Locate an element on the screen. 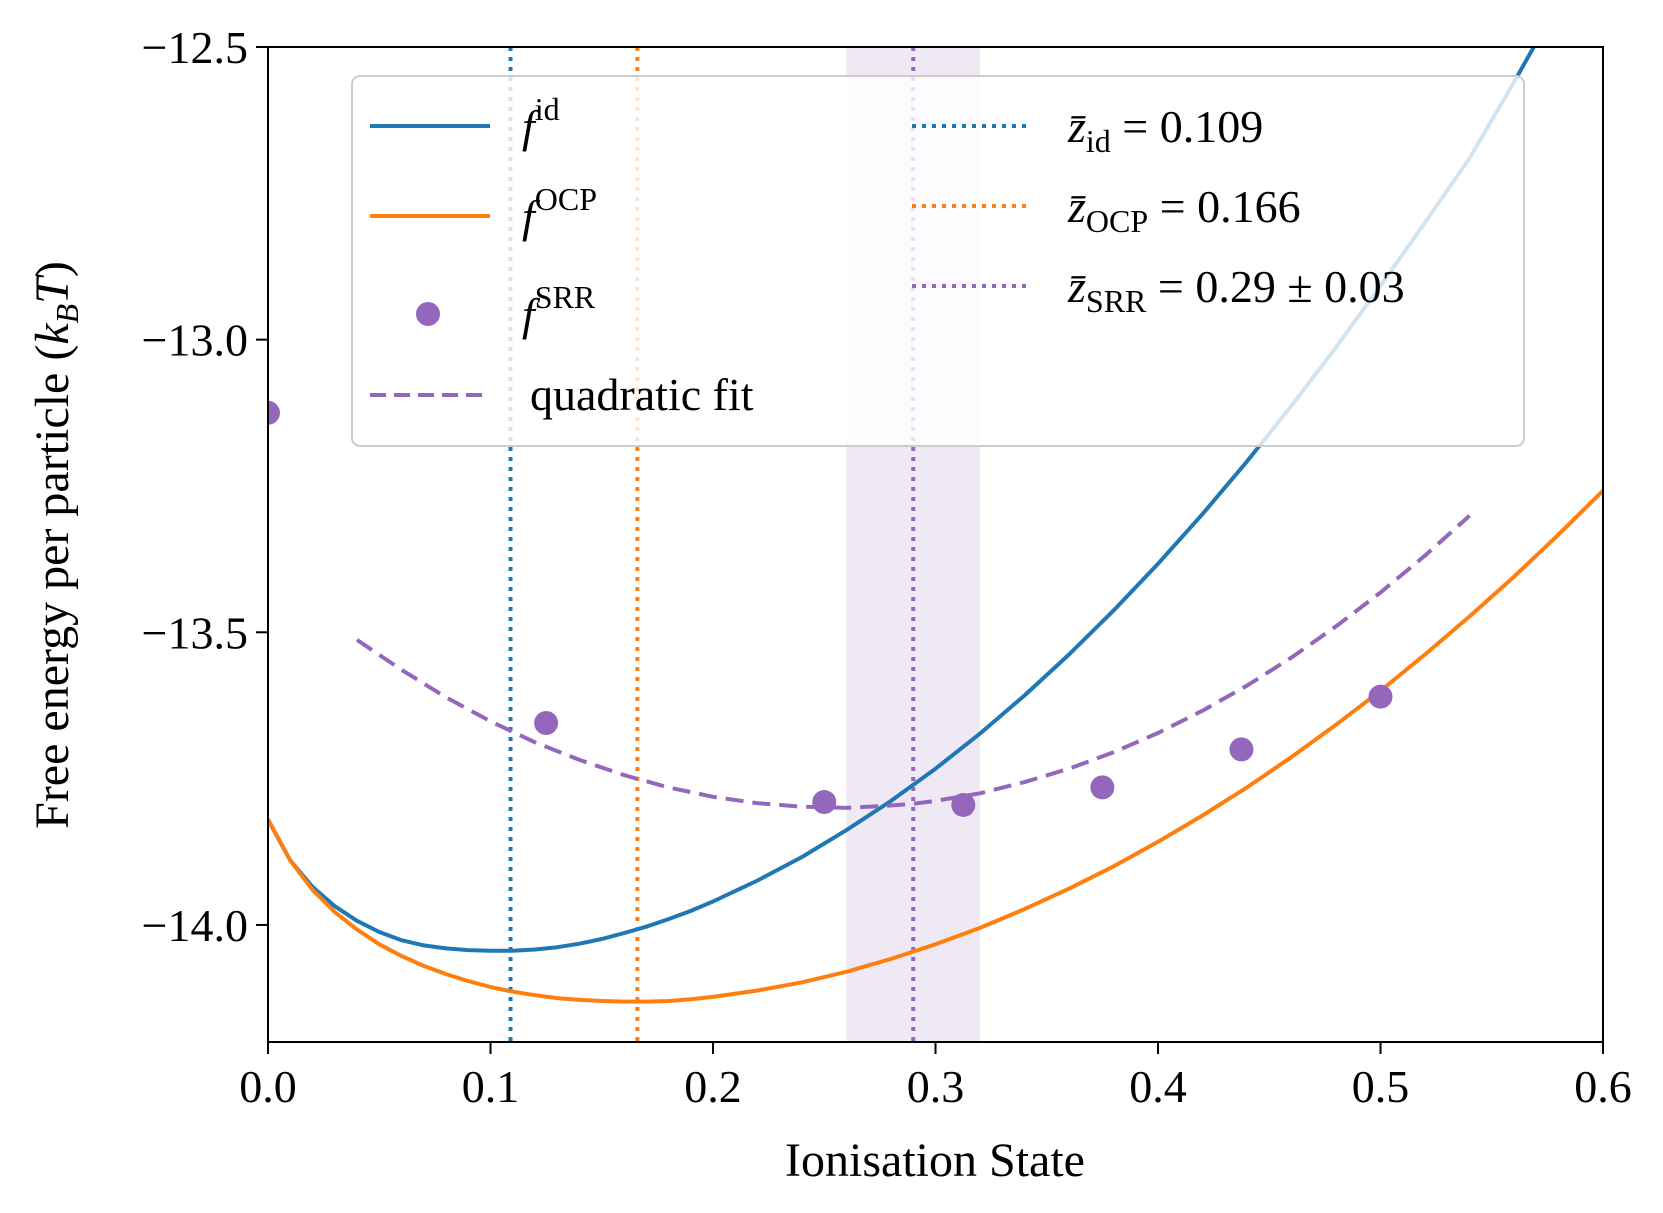  legend-label-f-id-sup: id is located at coordinates (547, 109).